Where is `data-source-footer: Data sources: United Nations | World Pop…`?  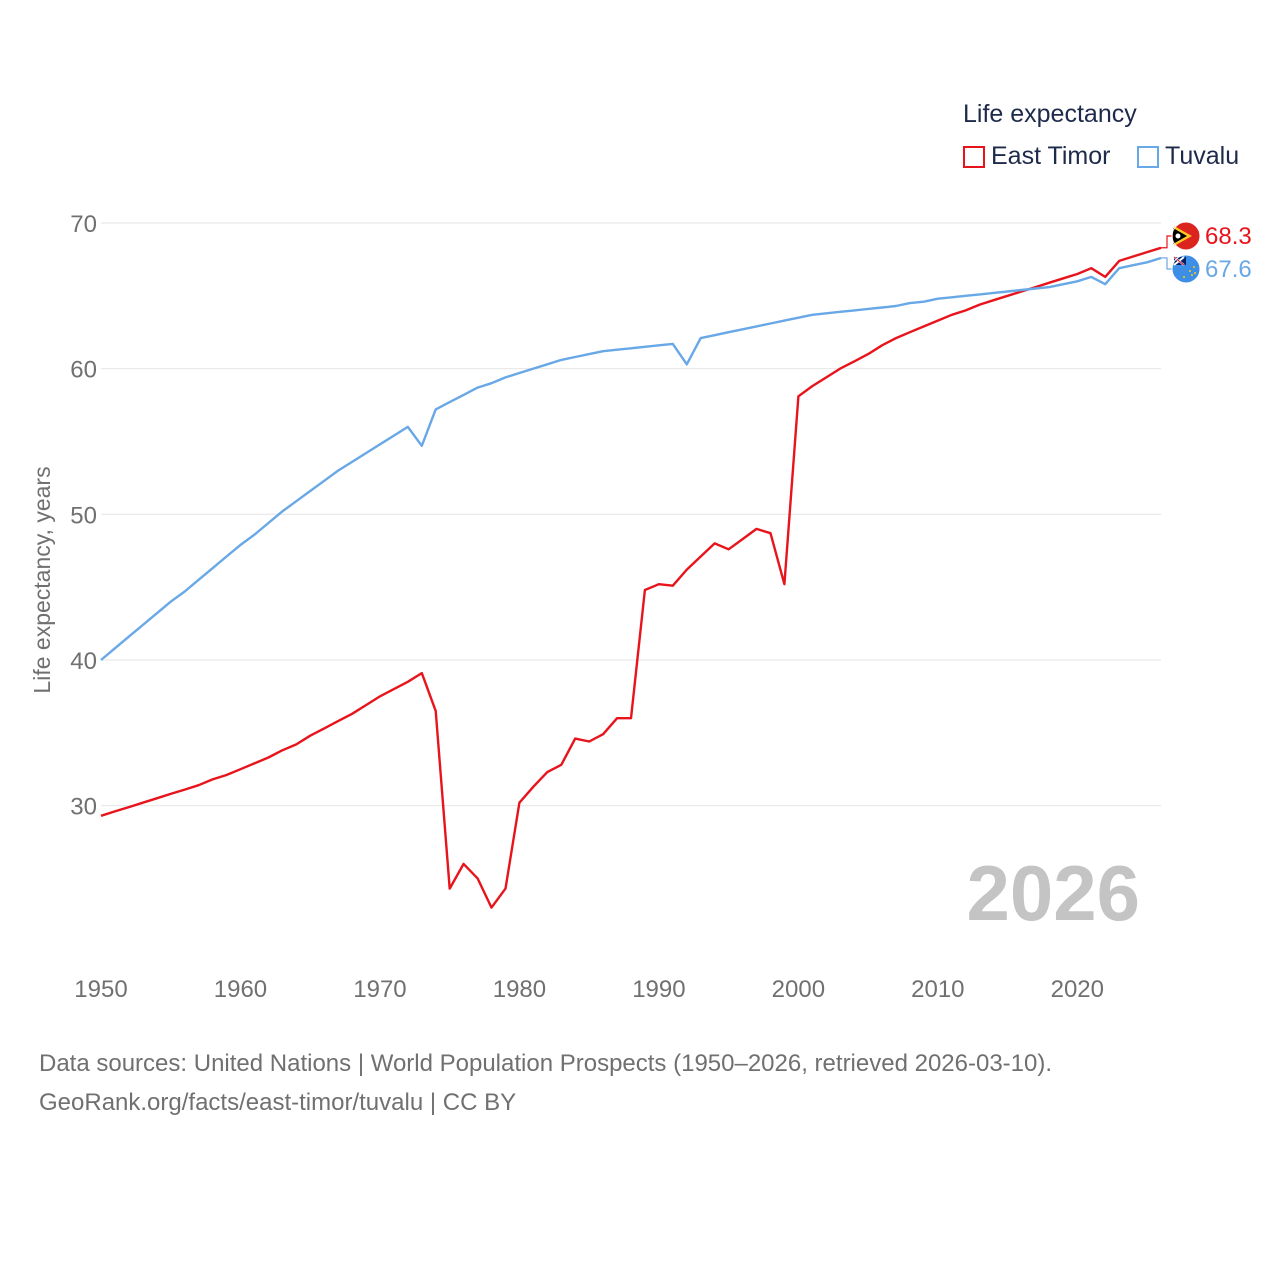
data-source-footer: Data sources: United Nations | World Pop… is located at coordinates (545, 1083).